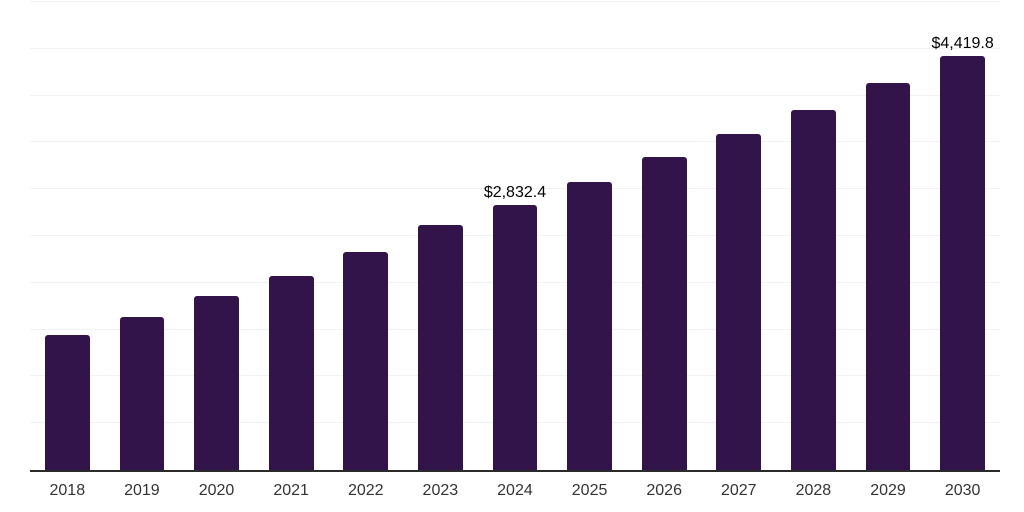 The image size is (1024, 512). Describe the element at coordinates (664, 313) in the screenshot. I see `bar-2026` at that location.